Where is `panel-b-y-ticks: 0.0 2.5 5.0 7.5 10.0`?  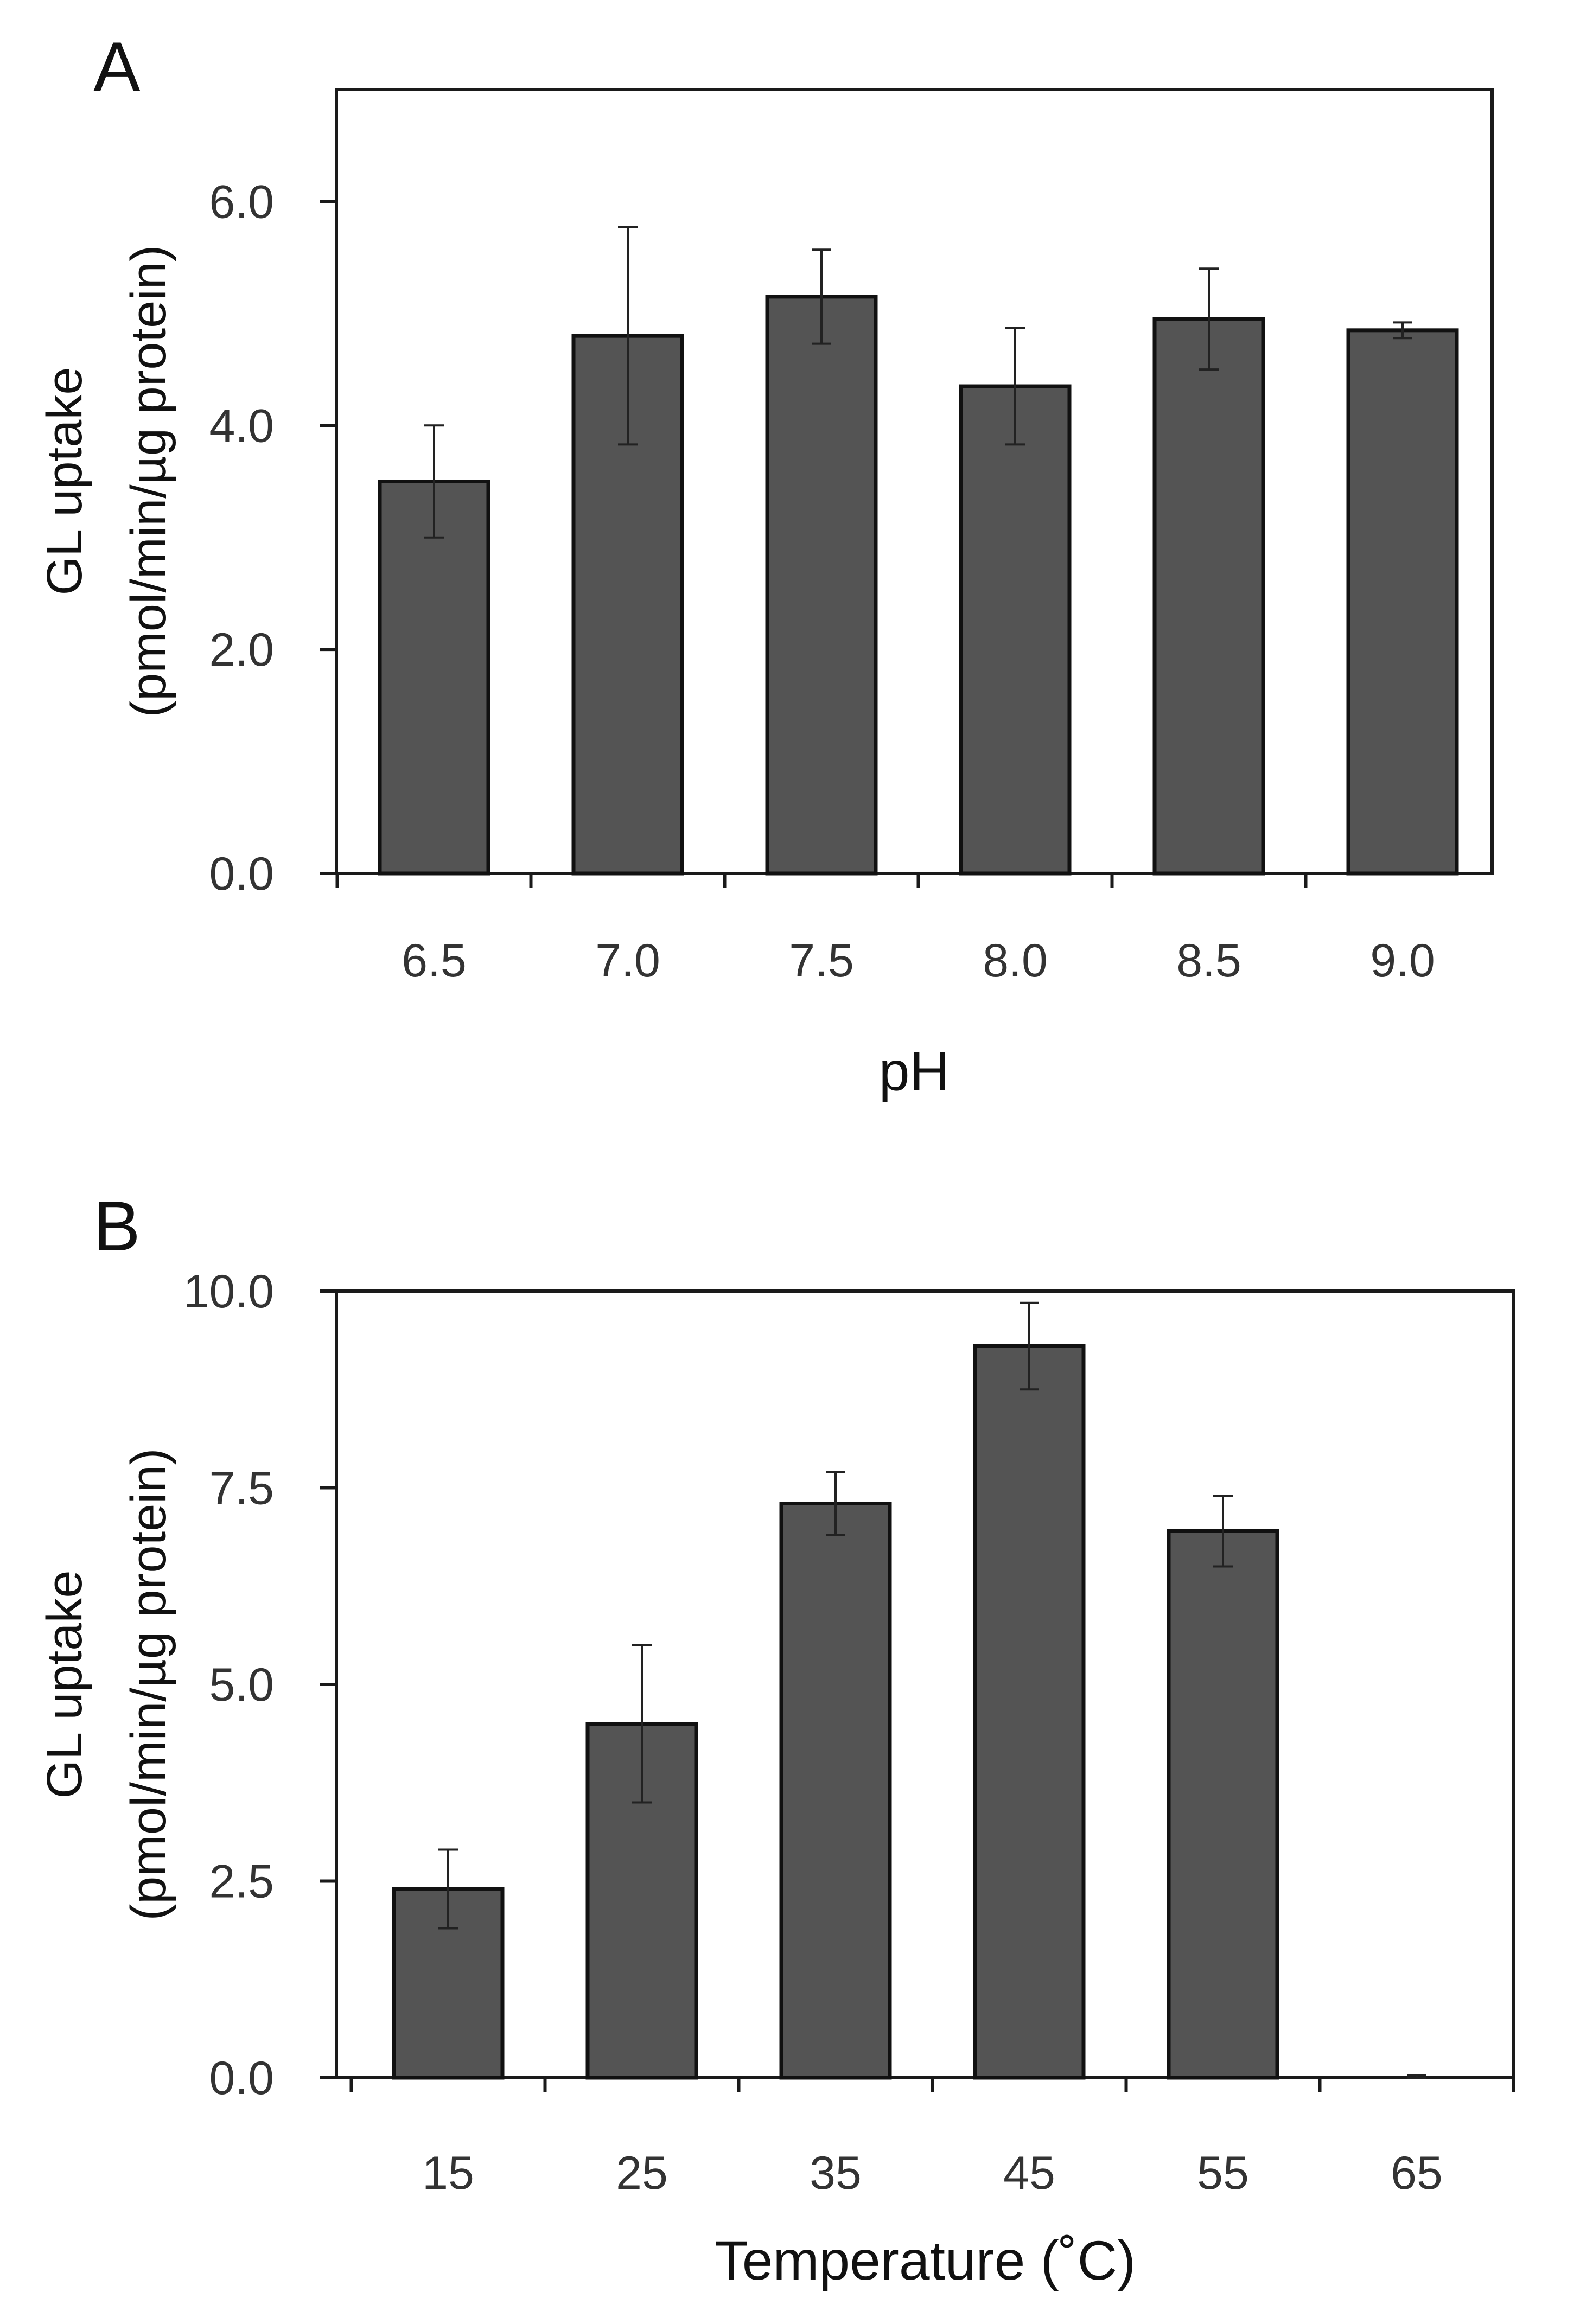
panel-b-y-ticks: 0.0 2.5 5.0 7.5 10.0 is located at coordinates (259, 1685).